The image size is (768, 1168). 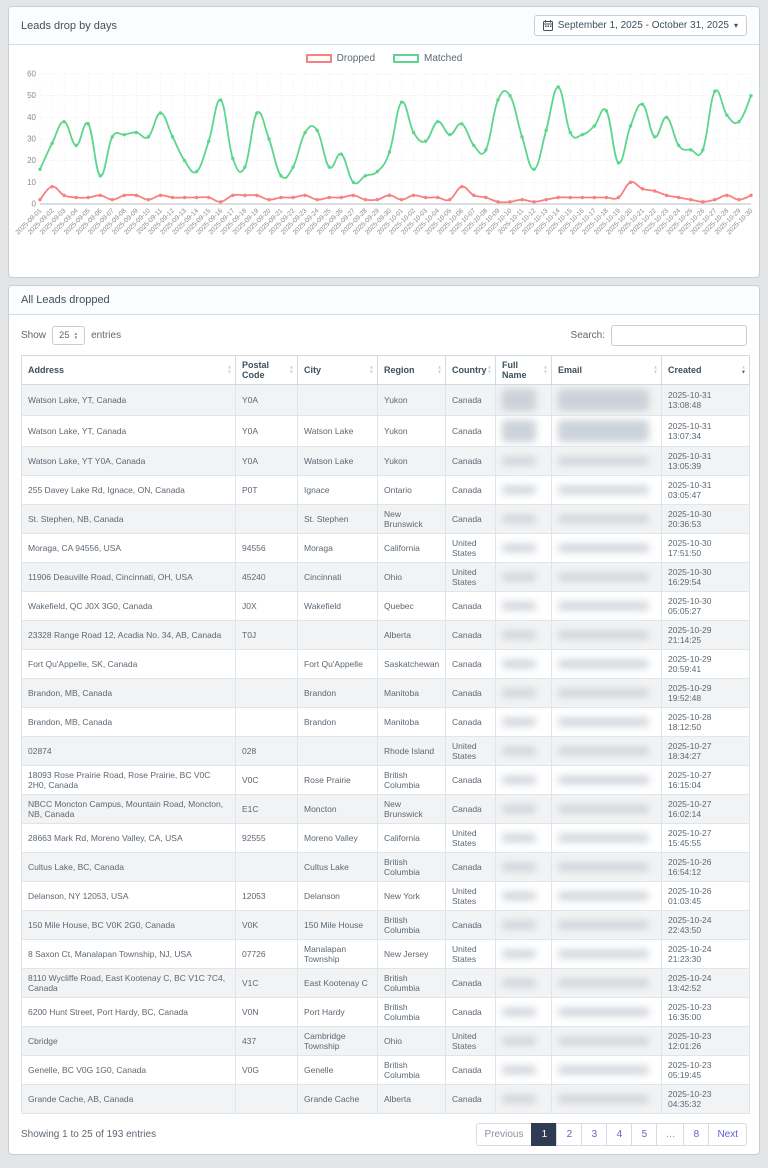 What do you see at coordinates (705, 1070) in the screenshot?
I see `cell-created: 2025-10-23 05:19:45` at bounding box center [705, 1070].